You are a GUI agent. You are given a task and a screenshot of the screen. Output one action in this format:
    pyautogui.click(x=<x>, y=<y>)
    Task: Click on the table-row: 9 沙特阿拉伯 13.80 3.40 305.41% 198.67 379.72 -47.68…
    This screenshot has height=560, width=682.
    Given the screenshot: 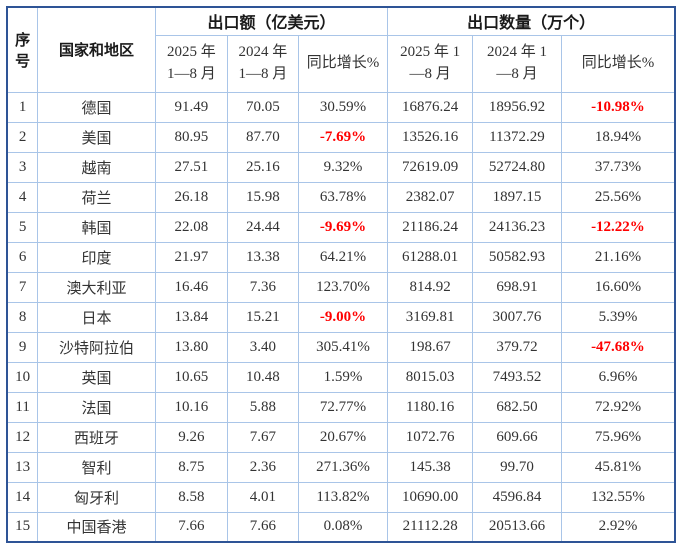 What is the action you would take?
    pyautogui.click(x=341, y=347)
    